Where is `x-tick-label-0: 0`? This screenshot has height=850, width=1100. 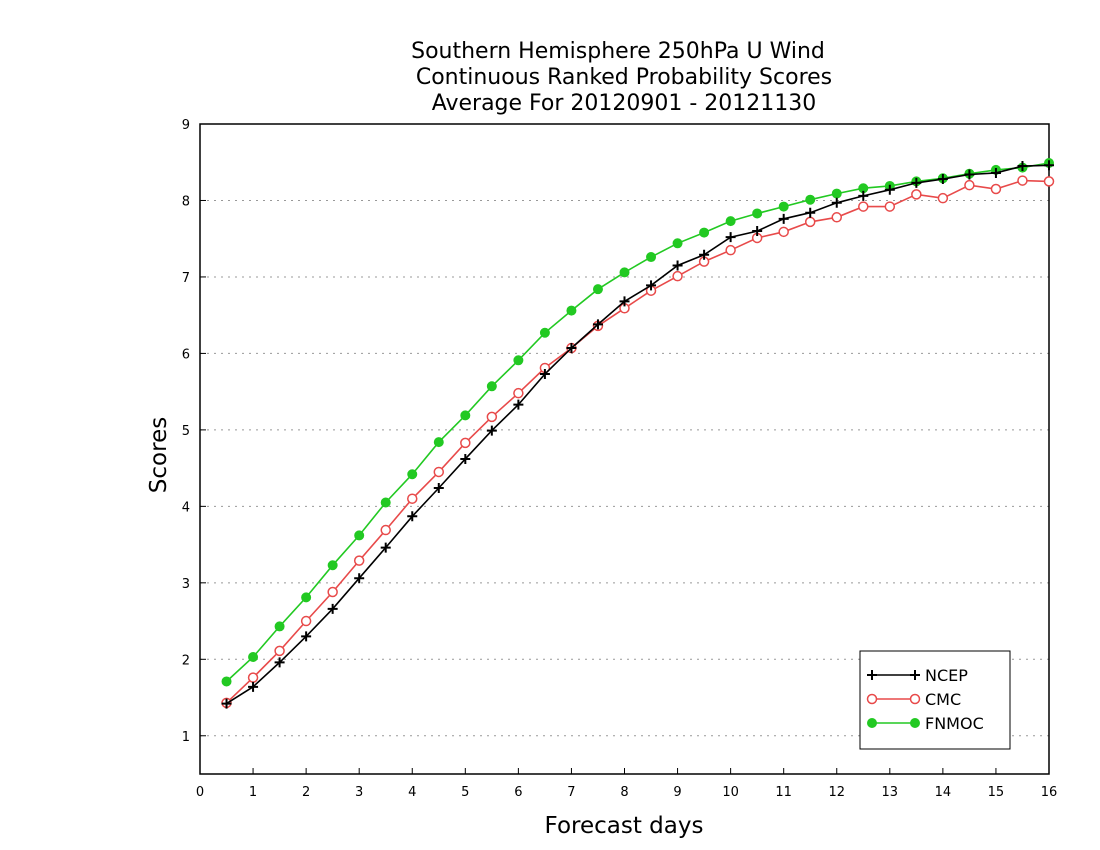 x-tick-label-0: 0 is located at coordinates (200, 792).